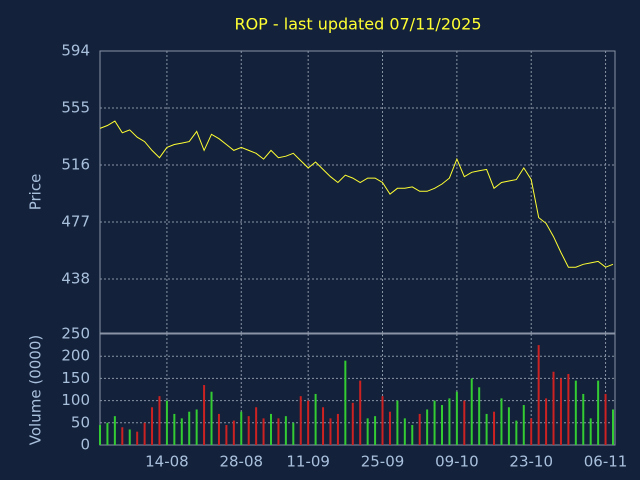 The image size is (640, 480). Describe the element at coordinates (383, 462) in the screenshot. I see `x-tick-label: 25-09` at that location.